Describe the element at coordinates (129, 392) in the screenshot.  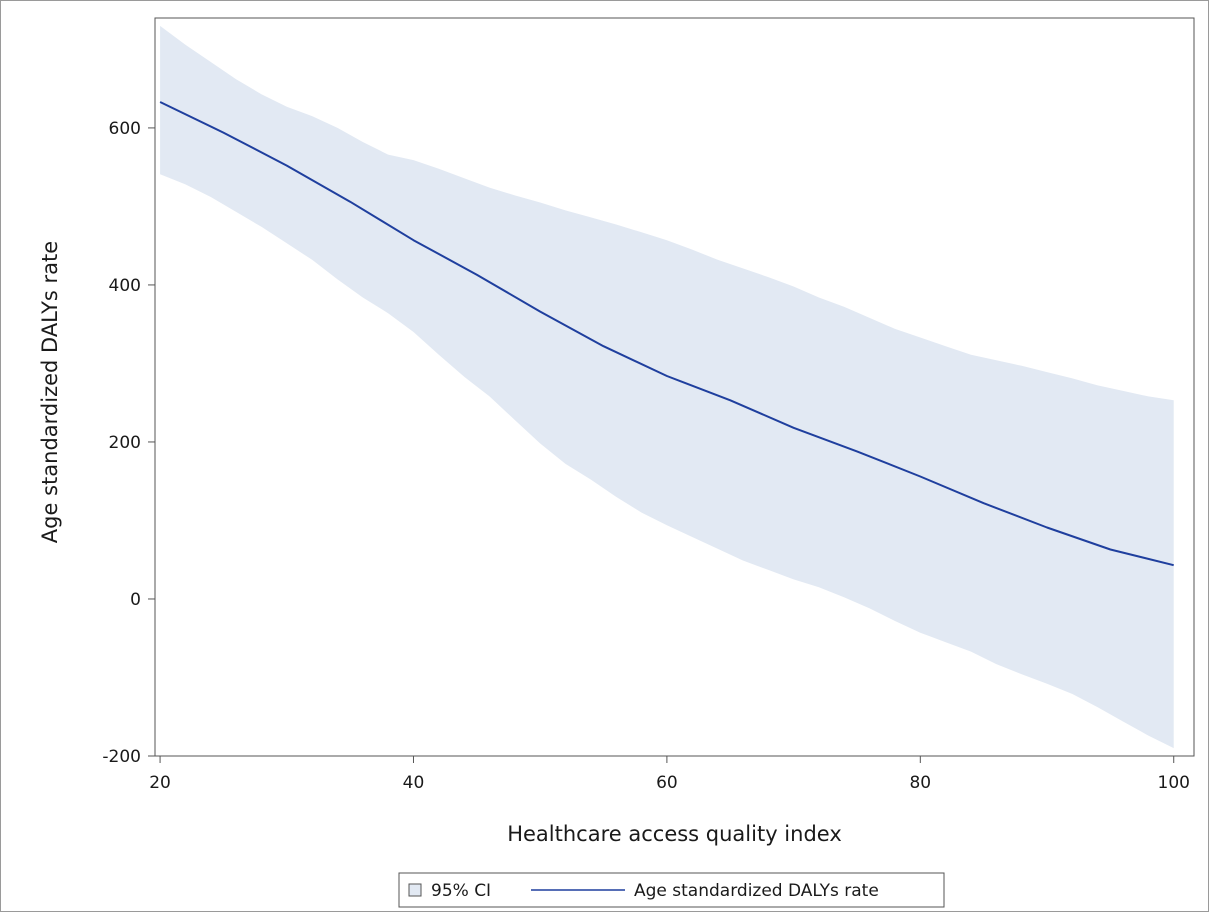
I see `y-axis: -200 0 200 400 600` at that location.